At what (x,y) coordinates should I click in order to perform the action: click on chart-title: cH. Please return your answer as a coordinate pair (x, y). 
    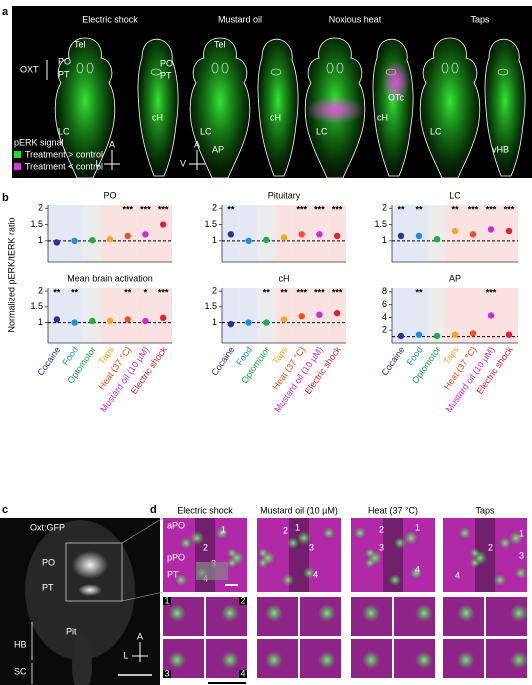
    Looking at the image, I should click on (284, 278).